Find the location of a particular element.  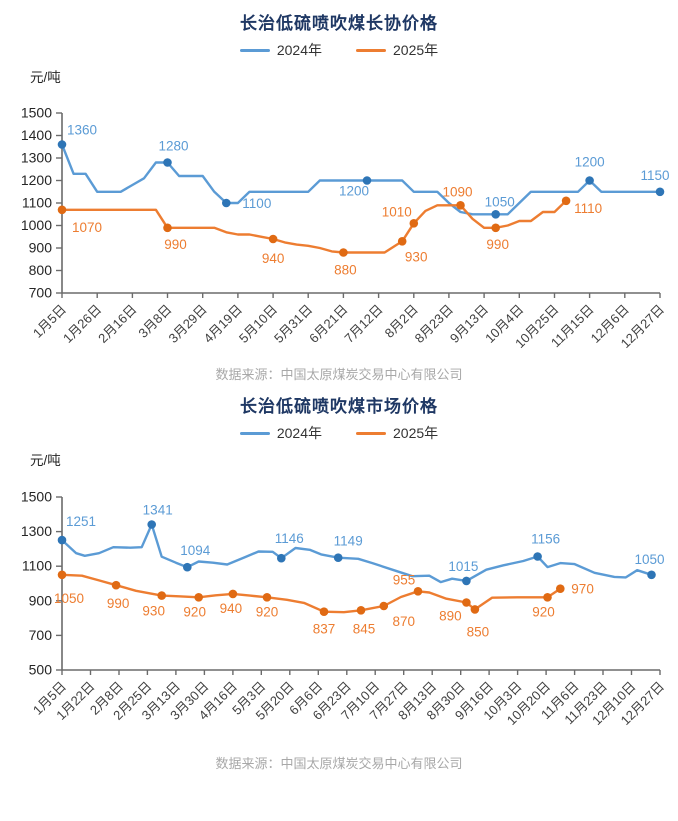

svg-text: 6月21日 is located at coordinates (328, 324).